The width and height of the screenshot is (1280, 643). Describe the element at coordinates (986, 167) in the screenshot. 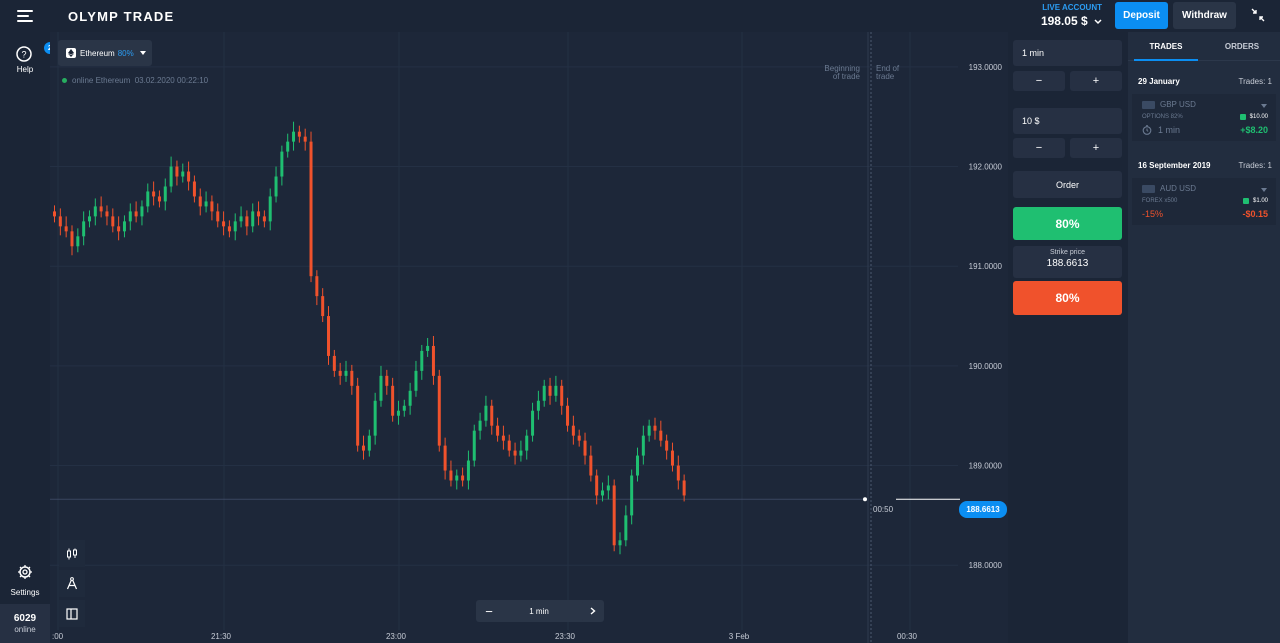

I see `y-tick-label: 192.0000` at that location.